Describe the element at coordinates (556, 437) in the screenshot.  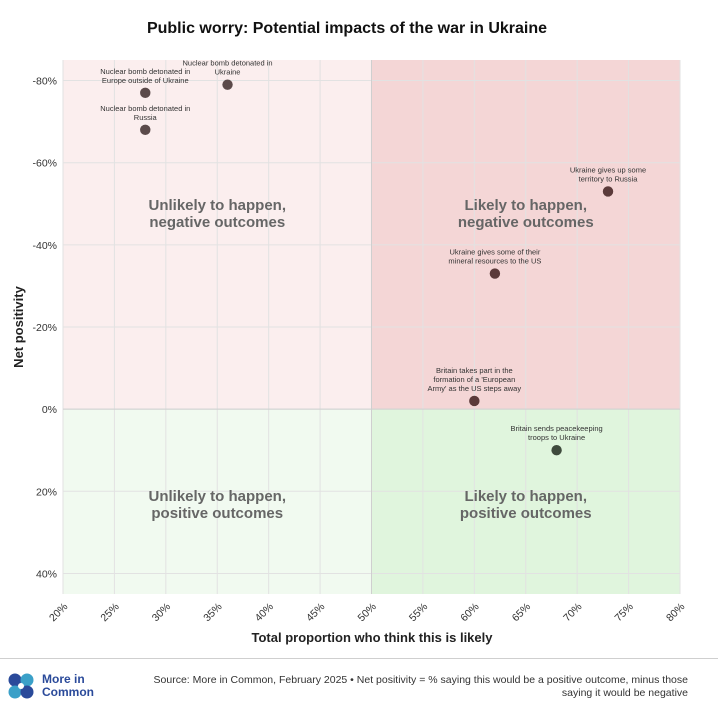
I see `data-point-label: troops to Ukraine` at that location.